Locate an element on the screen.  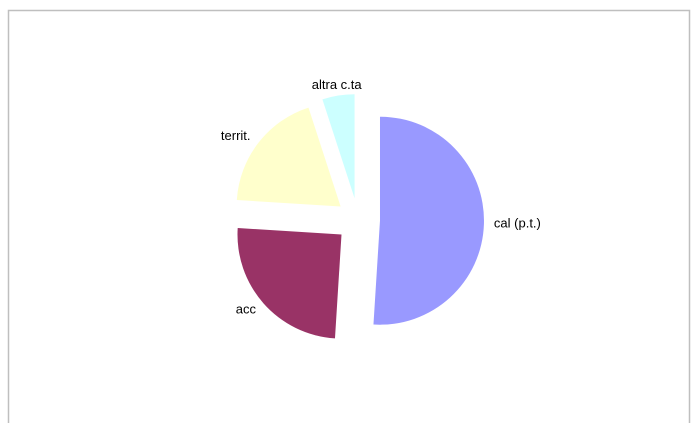
slice-label: altra c.ta is located at coordinates (337, 84).